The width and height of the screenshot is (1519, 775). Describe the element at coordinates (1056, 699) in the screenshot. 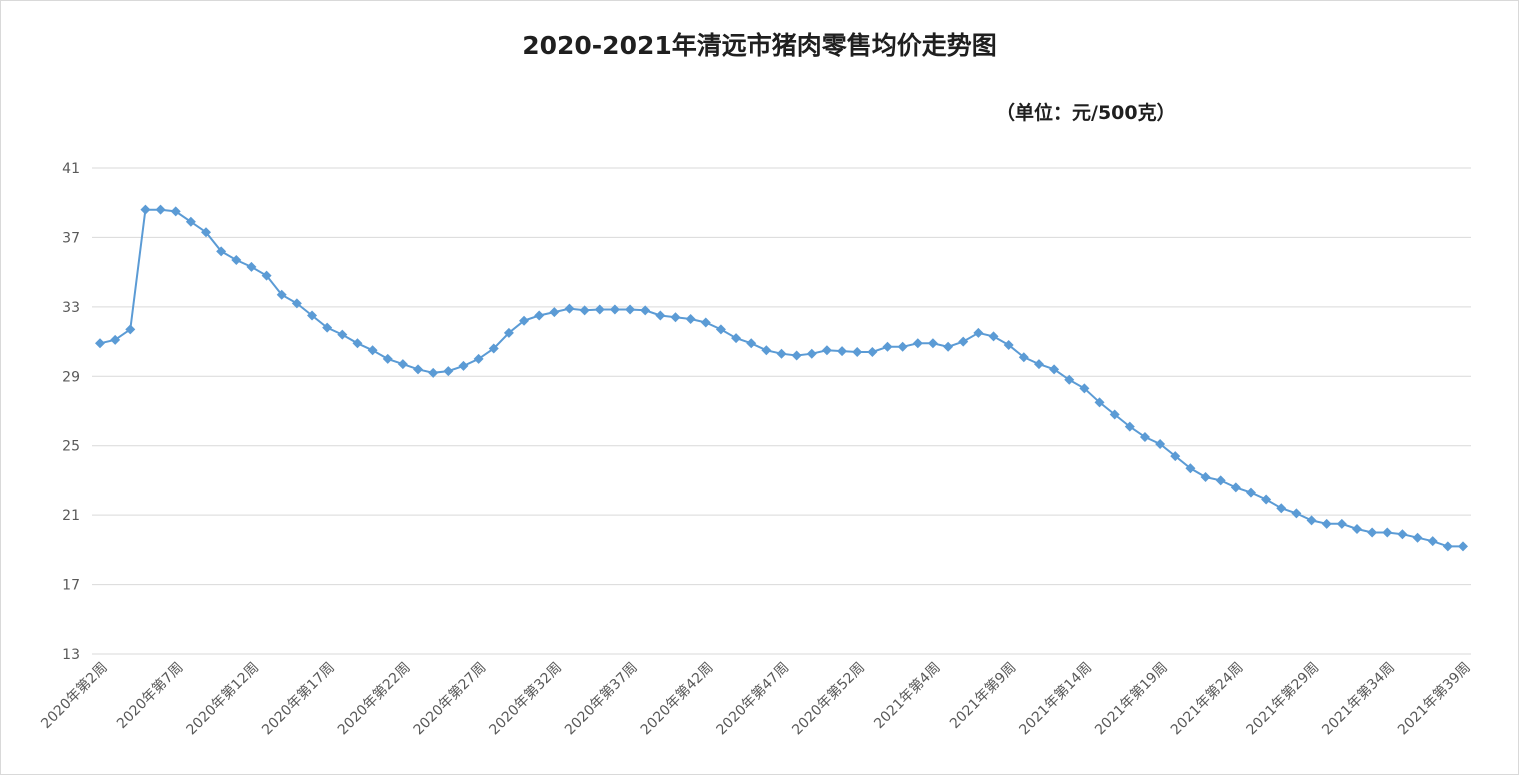

I see `x-tick-label: 2021年第14周` at that location.